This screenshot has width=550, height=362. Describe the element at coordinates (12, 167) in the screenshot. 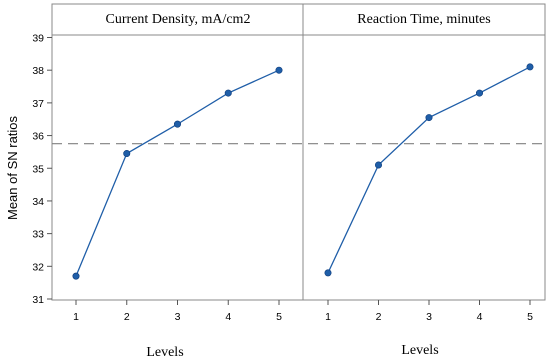

I see `y-axis-label: Mean of SN ratios` at that location.